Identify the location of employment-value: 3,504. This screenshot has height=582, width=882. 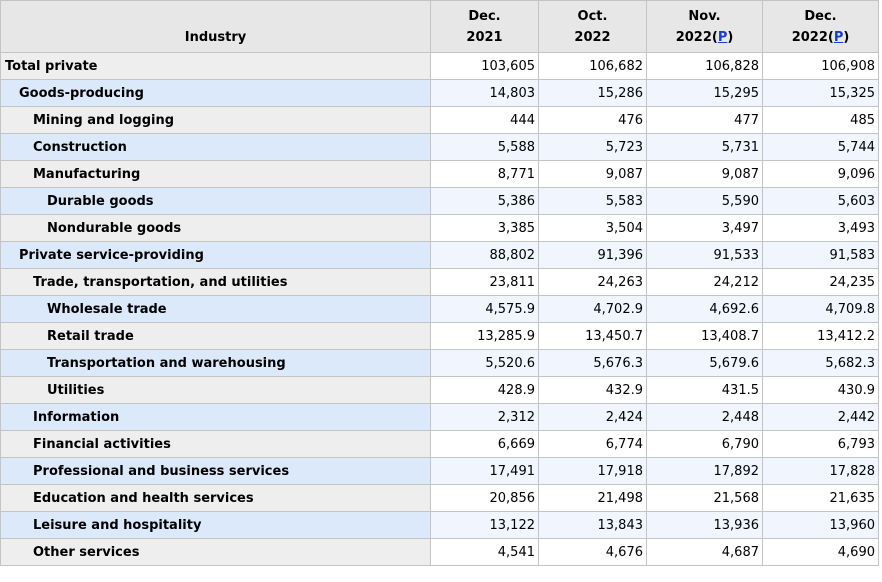
(592, 228).